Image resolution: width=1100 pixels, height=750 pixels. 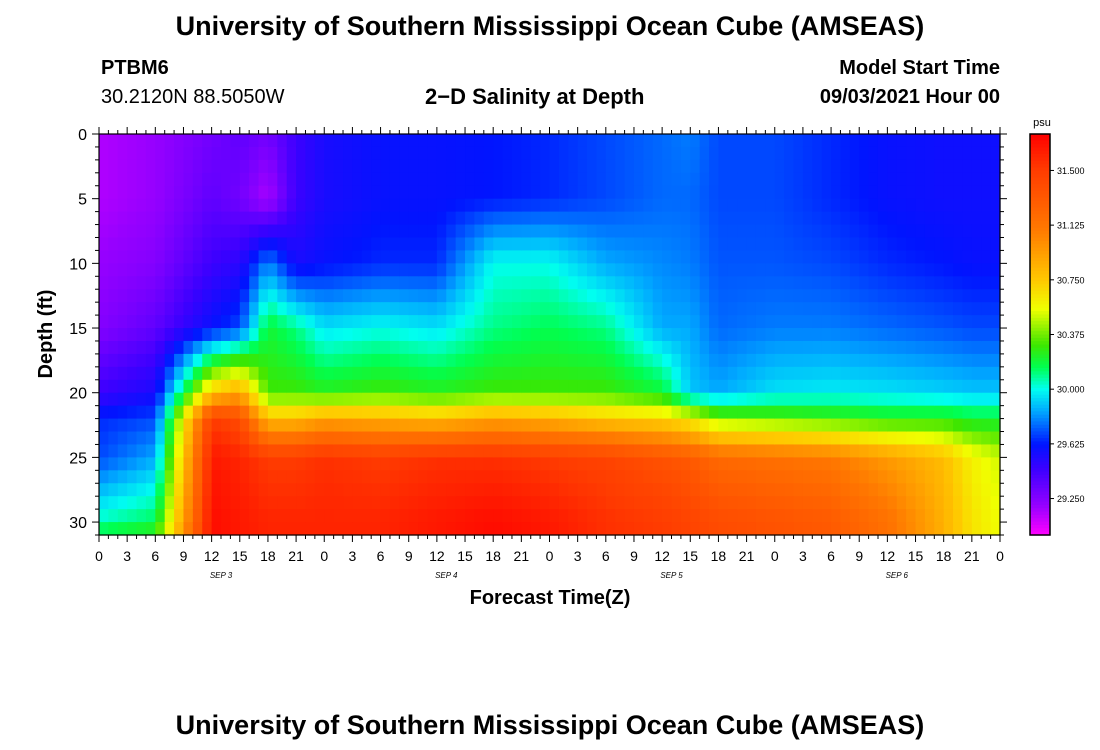 I want to click on x-tick-label: 9, so click(x=409, y=556).